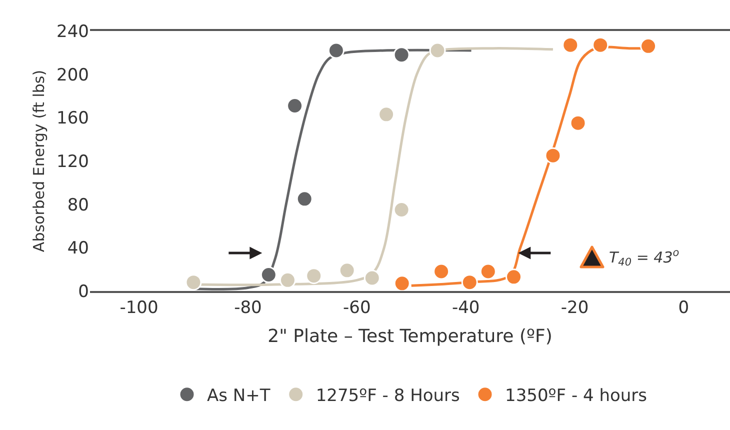 The height and width of the screenshot is (430, 730). I want to click on y-tick-label: 40, so click(78, 248).